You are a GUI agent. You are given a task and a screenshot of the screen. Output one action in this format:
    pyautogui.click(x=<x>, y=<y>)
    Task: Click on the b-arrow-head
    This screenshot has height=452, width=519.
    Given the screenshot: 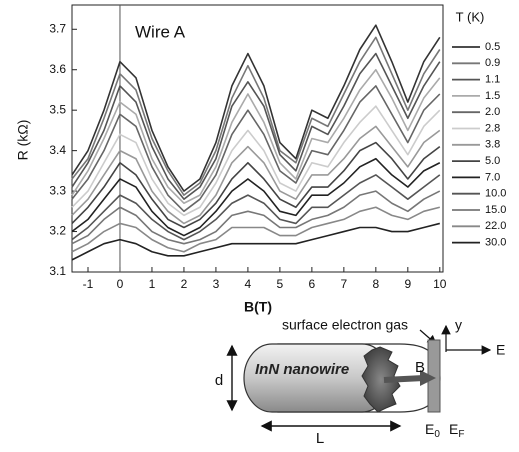 What is the action you would take?
    pyautogui.click(x=428, y=378)
    